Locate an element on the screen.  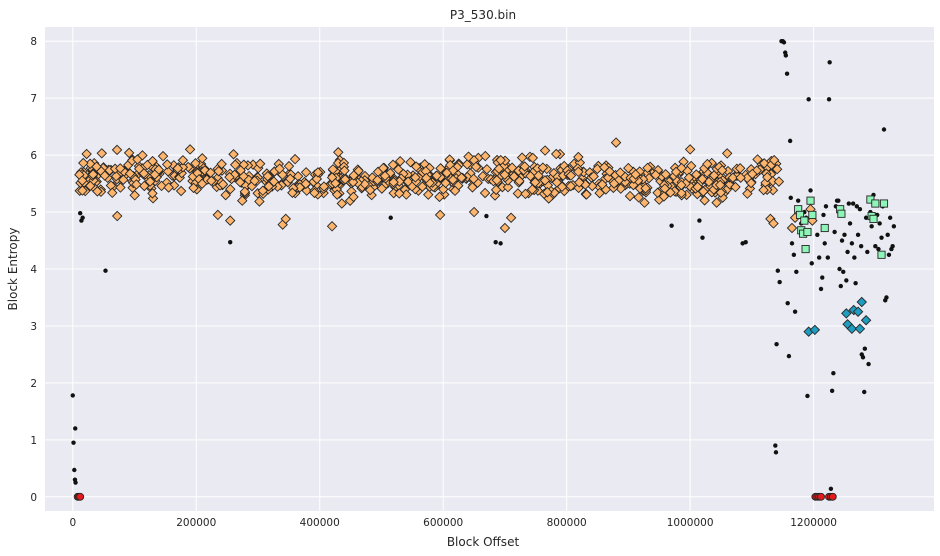
y-tick-label: 1 is located at coordinates (33, 441).